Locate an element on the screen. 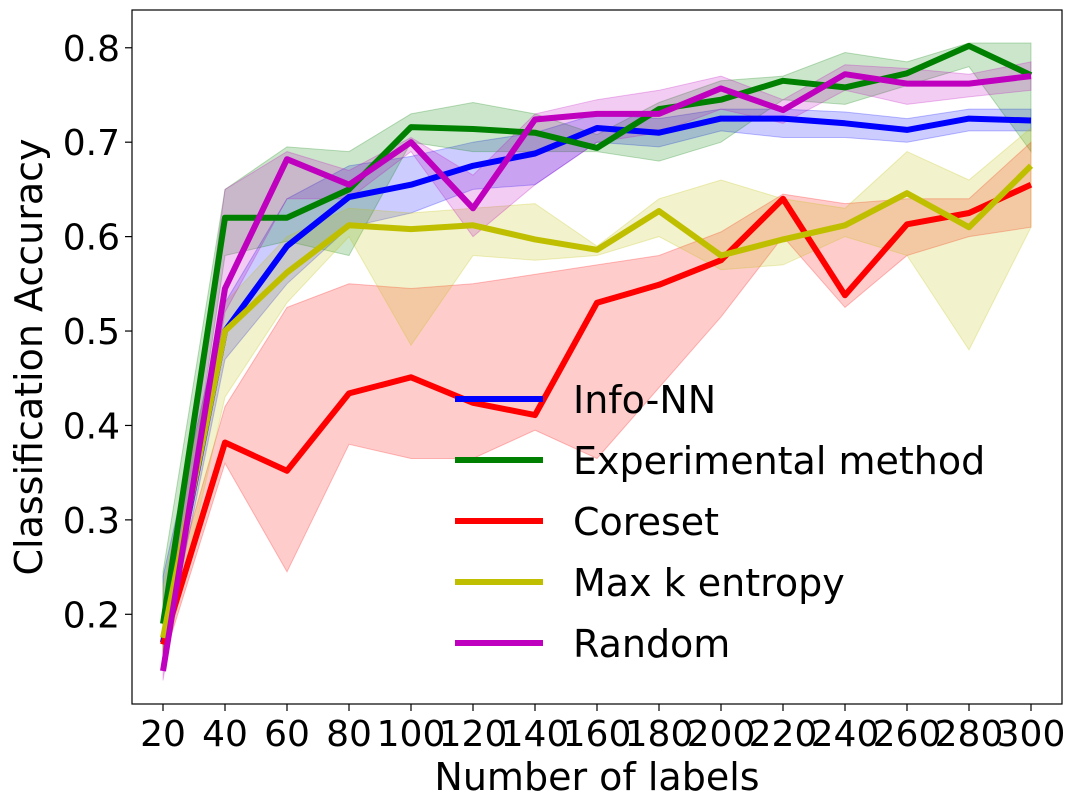 This screenshot has height=808, width=1071. y-axis-label: Classification Accuracy is located at coordinates (29, 357).